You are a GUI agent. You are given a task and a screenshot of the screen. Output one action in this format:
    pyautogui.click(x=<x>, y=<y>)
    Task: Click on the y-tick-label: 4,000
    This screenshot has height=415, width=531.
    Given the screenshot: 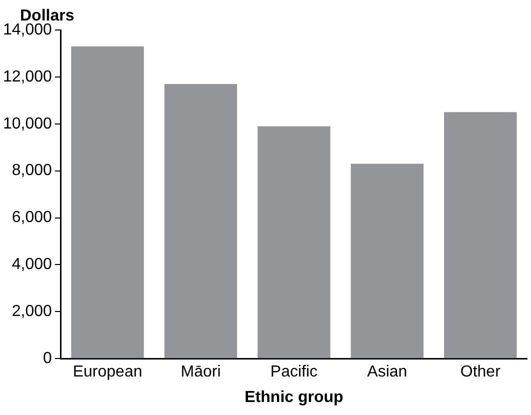 What is the action you would take?
    pyautogui.click(x=32, y=265)
    